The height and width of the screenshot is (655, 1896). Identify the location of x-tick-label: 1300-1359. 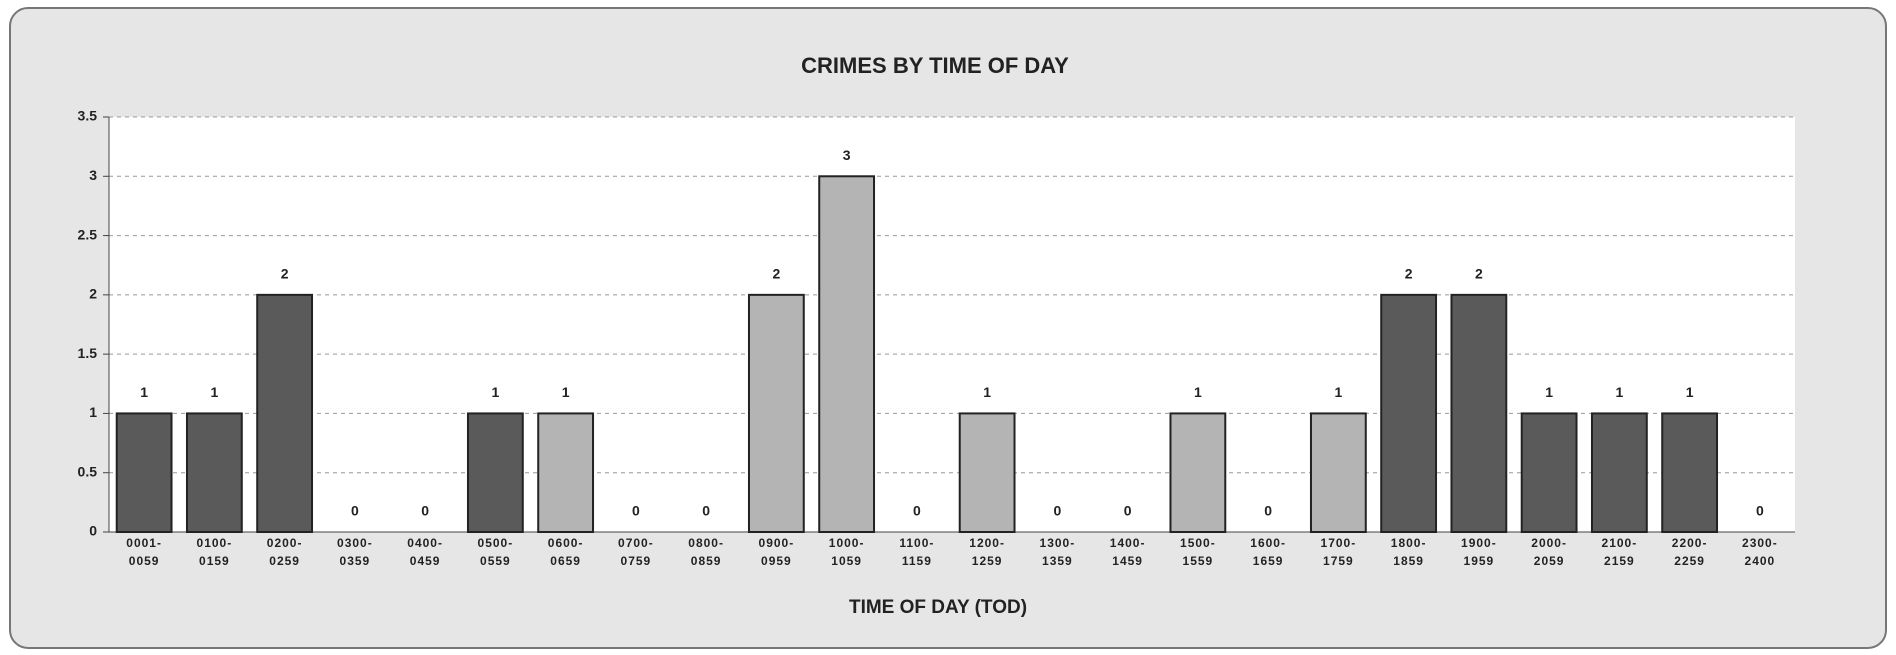
(1058, 552).